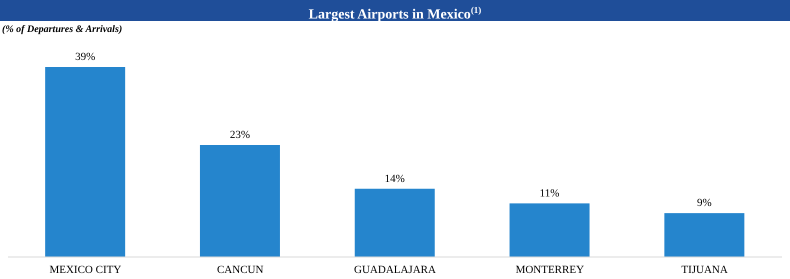  I want to click on data-label: 39%, so click(85, 57).